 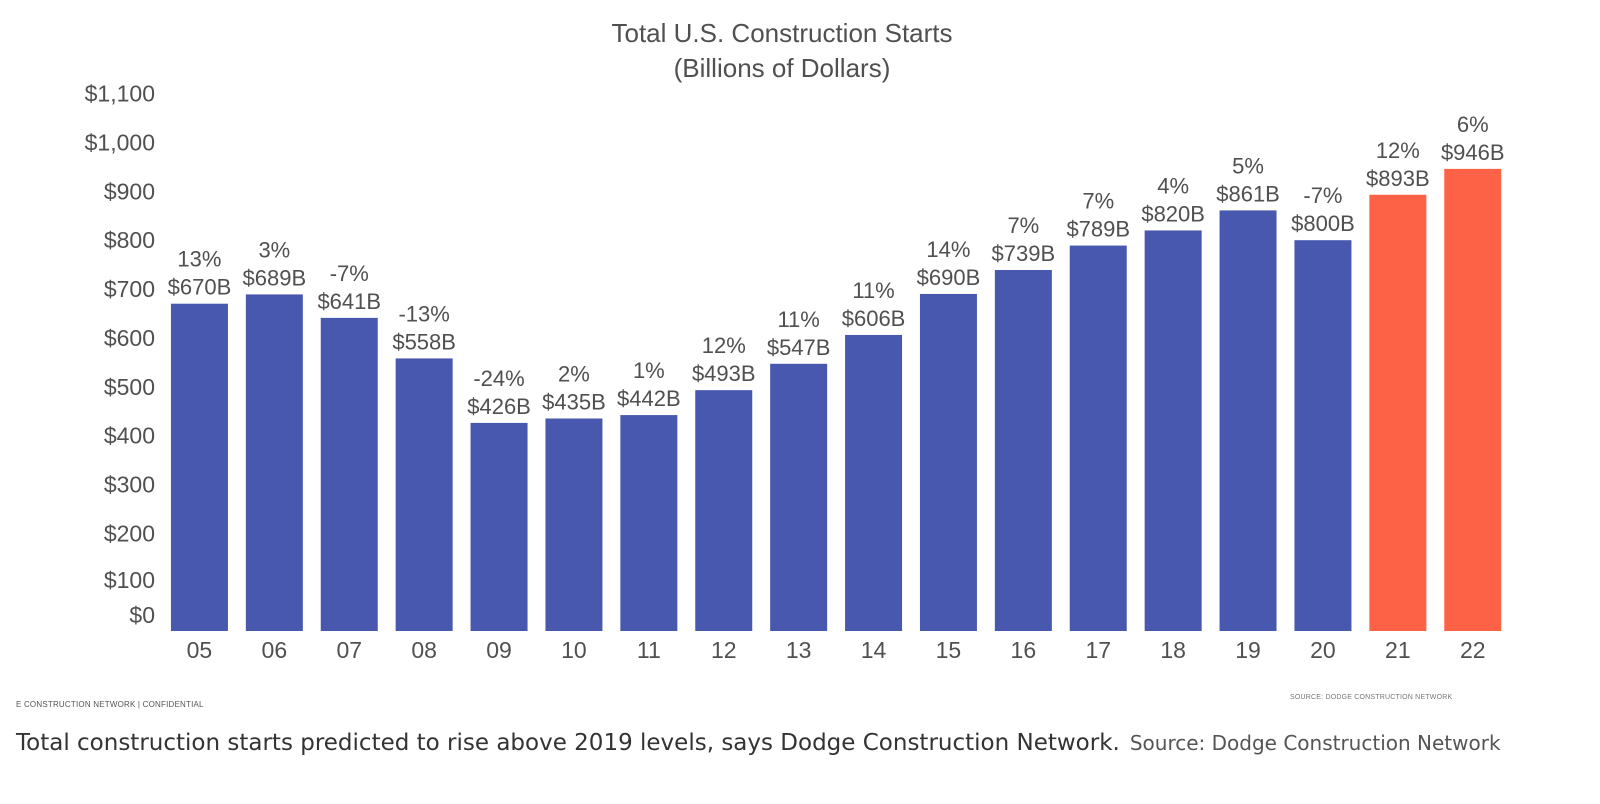 I want to click on x-tick-label: 07, so click(x=349, y=650).